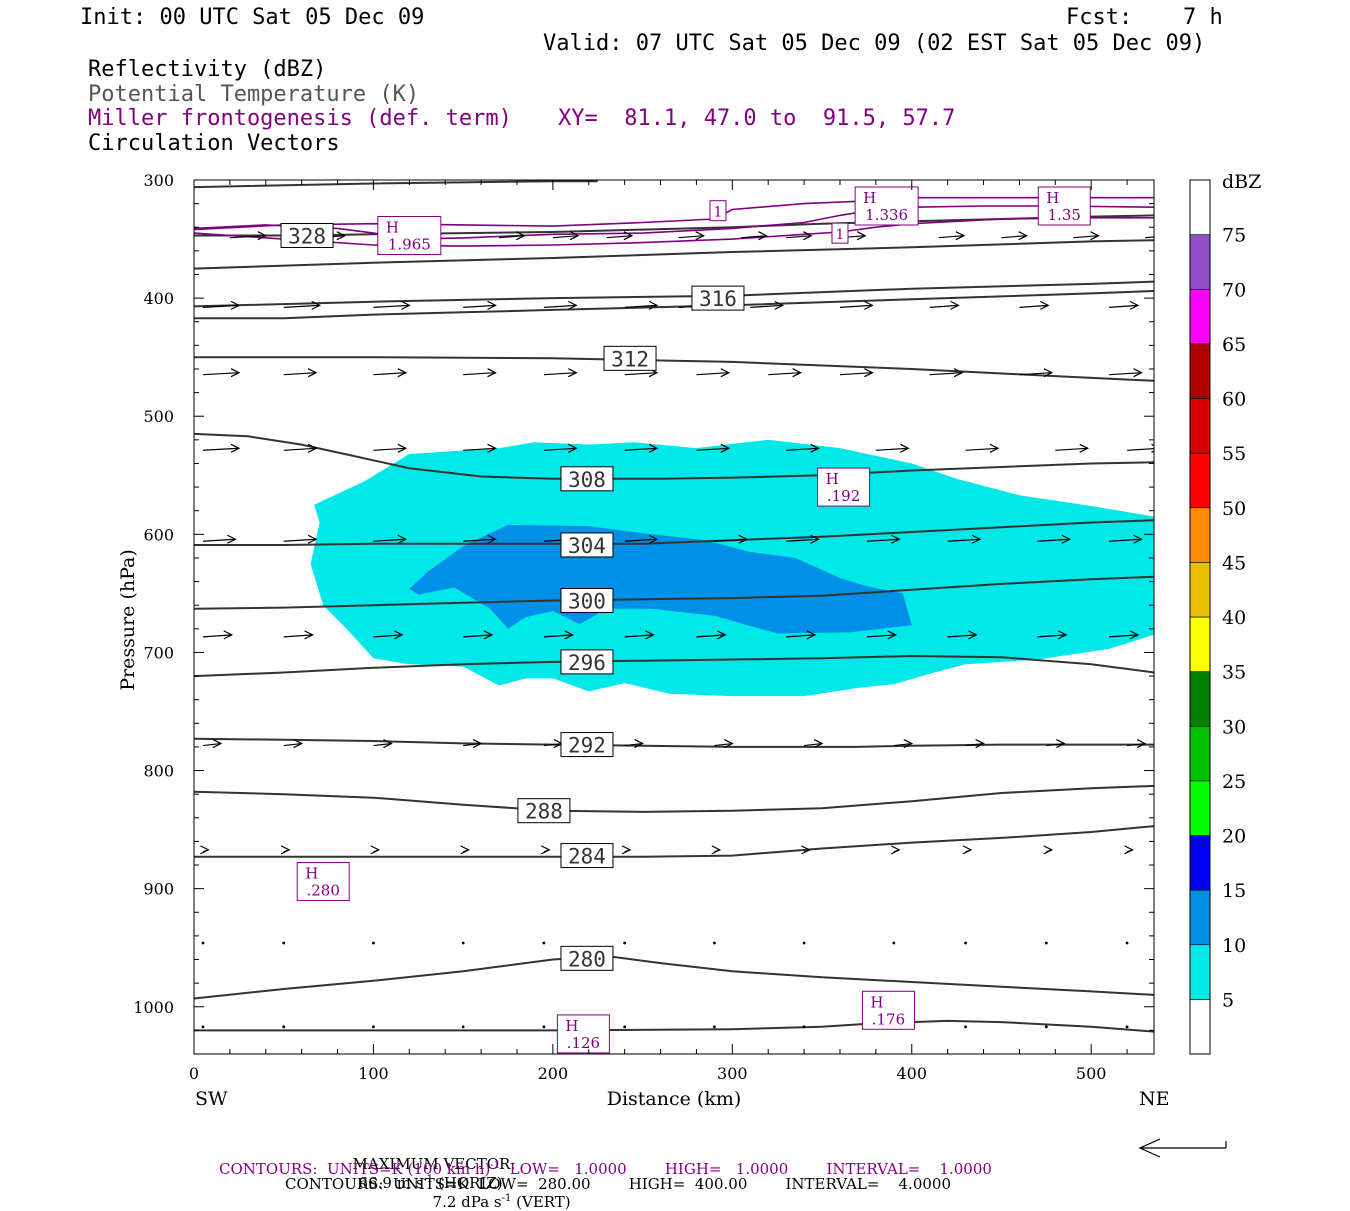 This screenshot has height=1211, width=1350. I want to click on x-tick-label: 300, so click(732, 1073).